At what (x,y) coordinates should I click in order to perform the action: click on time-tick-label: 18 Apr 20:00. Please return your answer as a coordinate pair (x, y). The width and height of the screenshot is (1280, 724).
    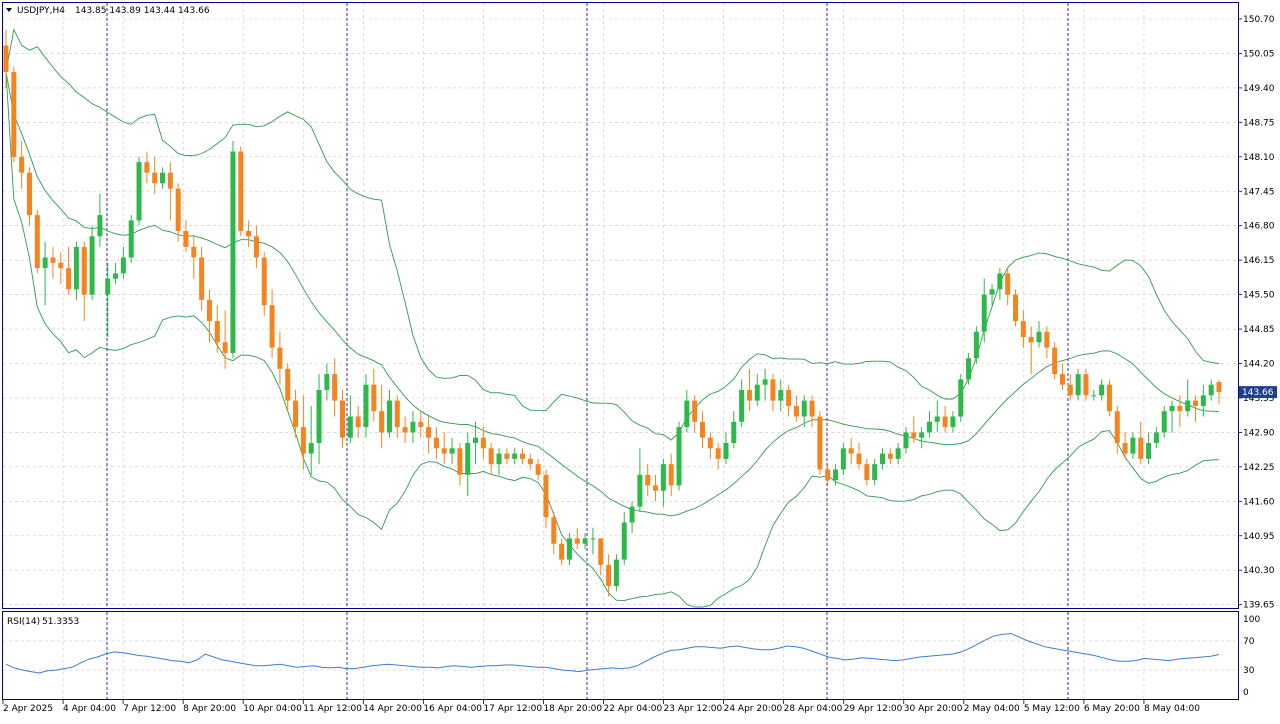
    Looking at the image, I should click on (572, 709).